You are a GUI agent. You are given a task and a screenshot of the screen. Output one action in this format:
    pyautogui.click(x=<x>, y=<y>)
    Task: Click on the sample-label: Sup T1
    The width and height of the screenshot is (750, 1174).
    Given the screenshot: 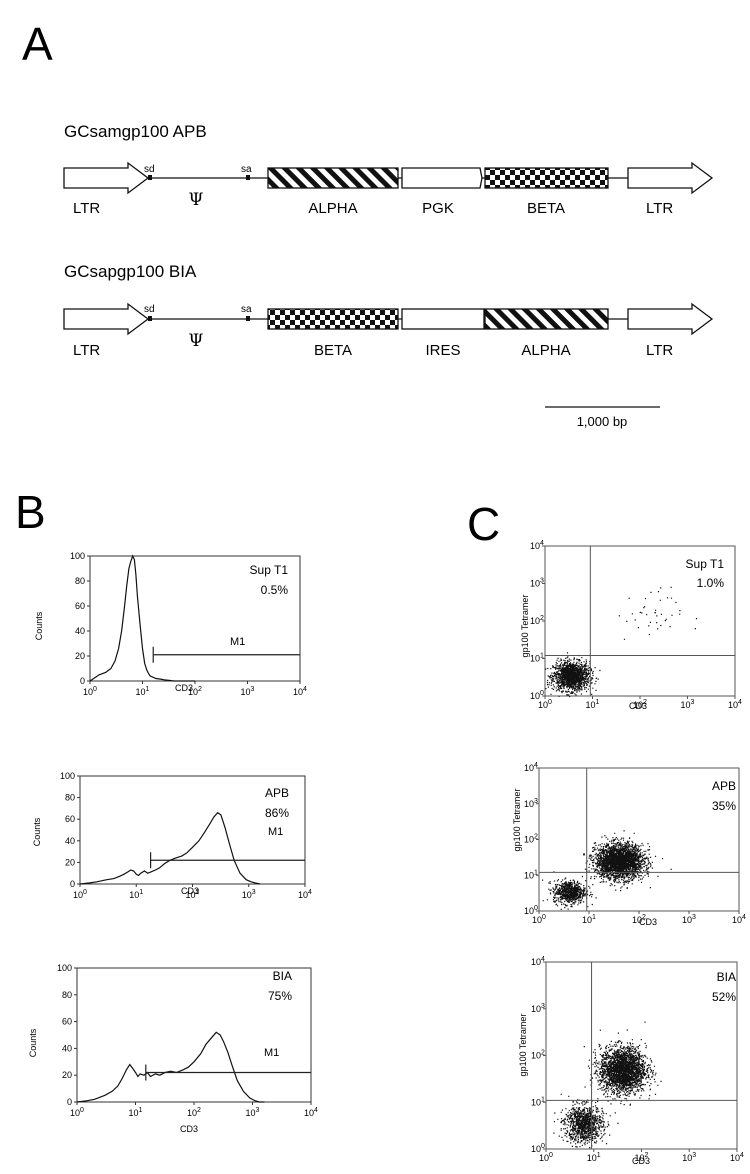 What is the action you would take?
    pyautogui.click(x=269, y=570)
    